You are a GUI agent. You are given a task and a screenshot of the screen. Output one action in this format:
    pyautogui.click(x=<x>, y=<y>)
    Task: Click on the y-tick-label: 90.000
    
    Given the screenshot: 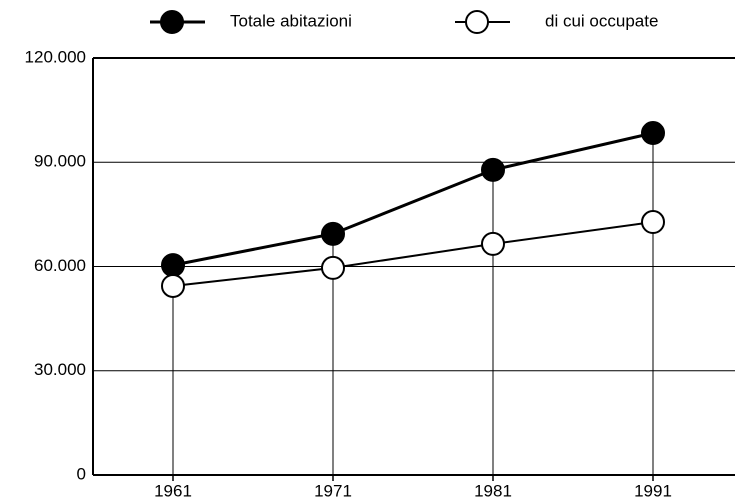 What is the action you would take?
    pyautogui.click(x=60, y=161)
    